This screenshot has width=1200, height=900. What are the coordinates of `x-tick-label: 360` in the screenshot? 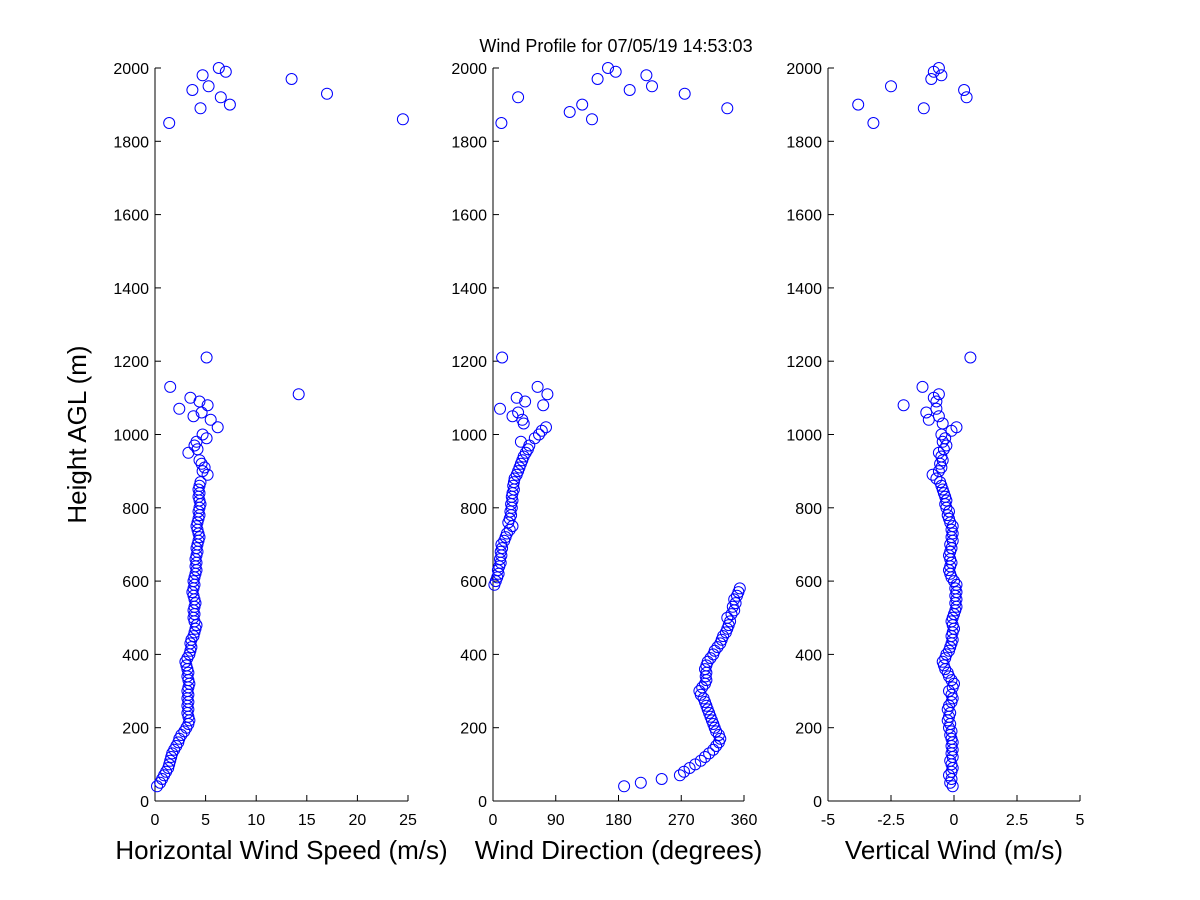 It's located at (744, 820).